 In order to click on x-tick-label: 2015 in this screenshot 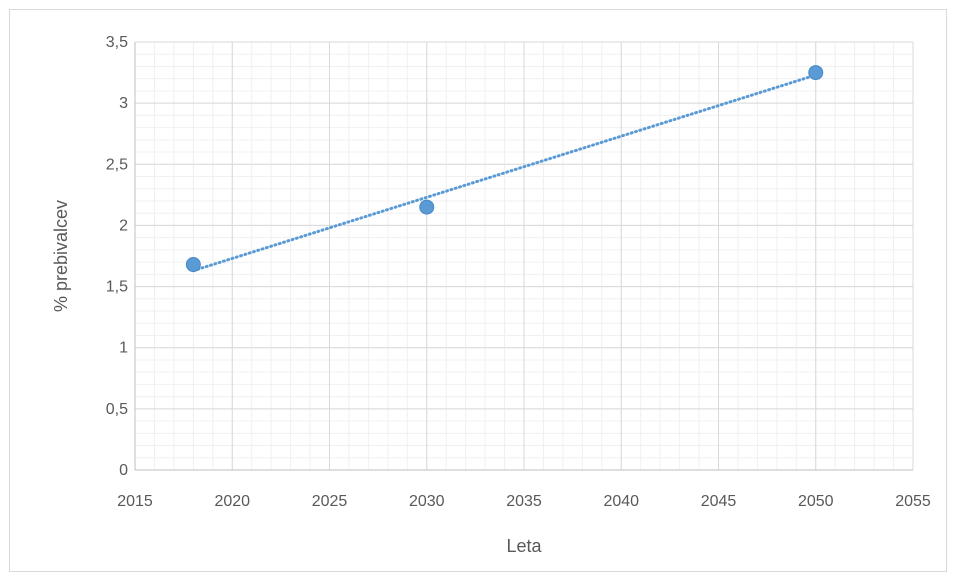, I will do `click(135, 501)`.